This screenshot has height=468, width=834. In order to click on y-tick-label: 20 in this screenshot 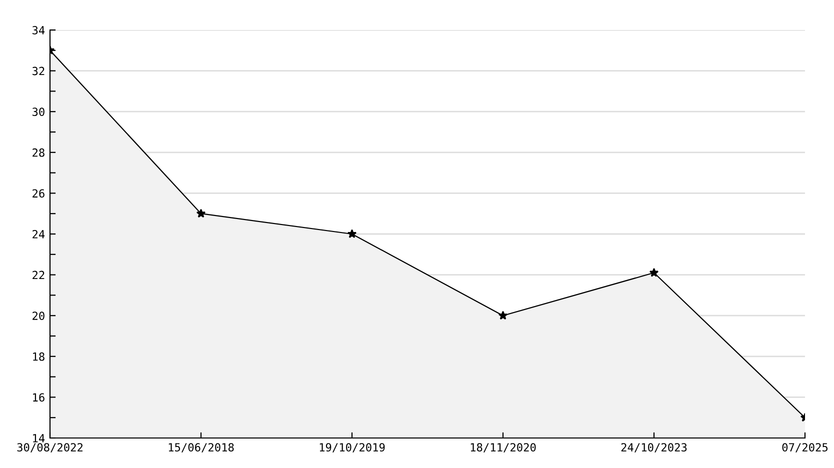, I will do `click(38, 316)`.